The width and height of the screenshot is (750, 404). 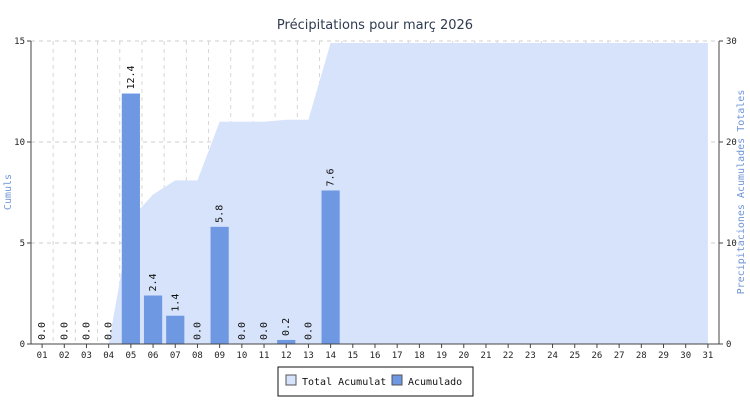 What do you see at coordinates (64, 356) in the screenshot?
I see `x-tick-label: 02` at bounding box center [64, 356].